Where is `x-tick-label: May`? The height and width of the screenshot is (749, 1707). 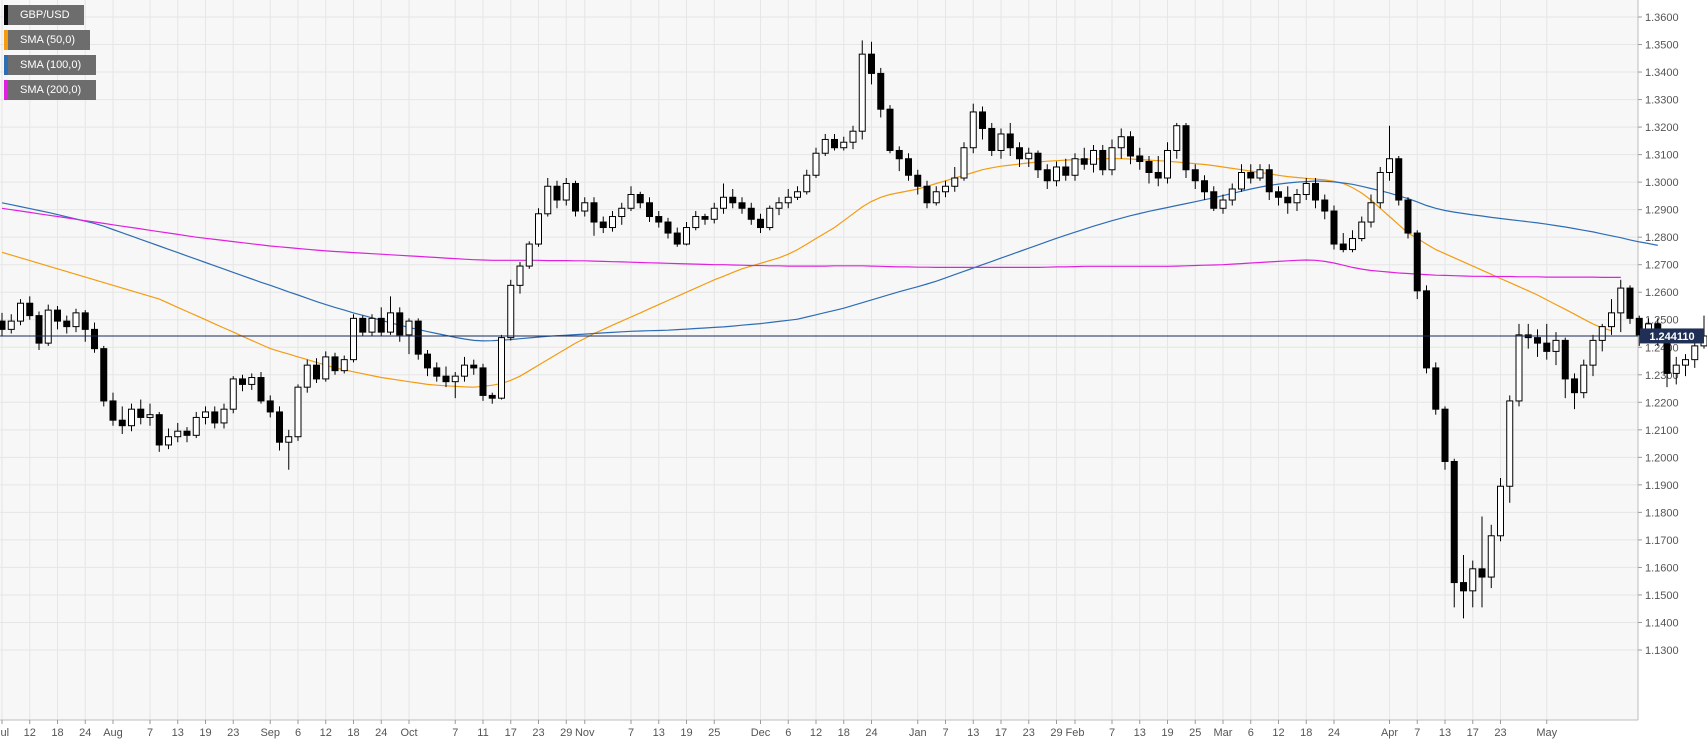 x-tick-label: May is located at coordinates (1546, 733).